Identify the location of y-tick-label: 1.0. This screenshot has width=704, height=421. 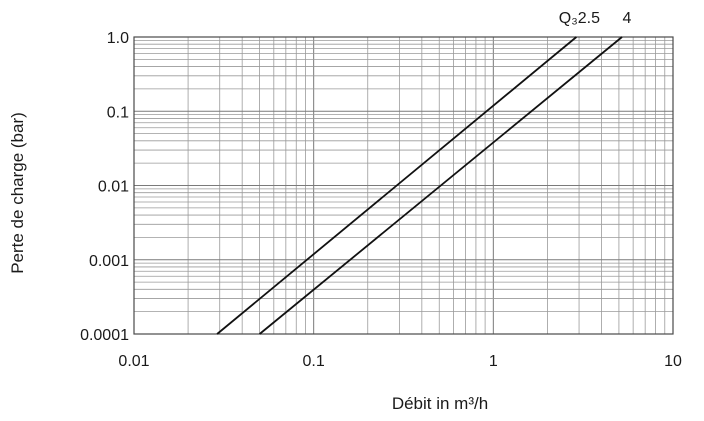
(118, 38).